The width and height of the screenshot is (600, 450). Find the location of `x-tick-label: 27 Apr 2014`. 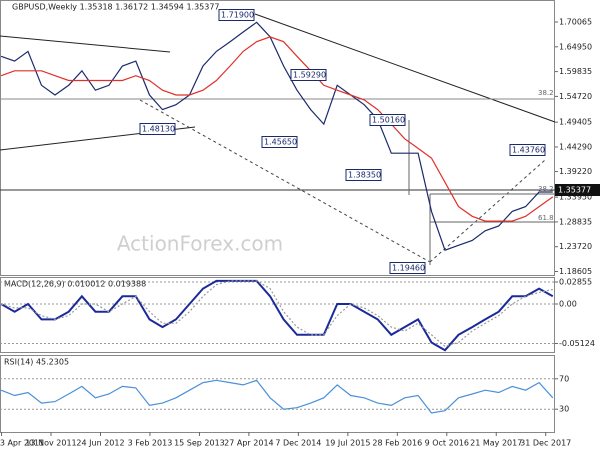

x-tick-label: 27 Apr 2014 is located at coordinates (248, 443).